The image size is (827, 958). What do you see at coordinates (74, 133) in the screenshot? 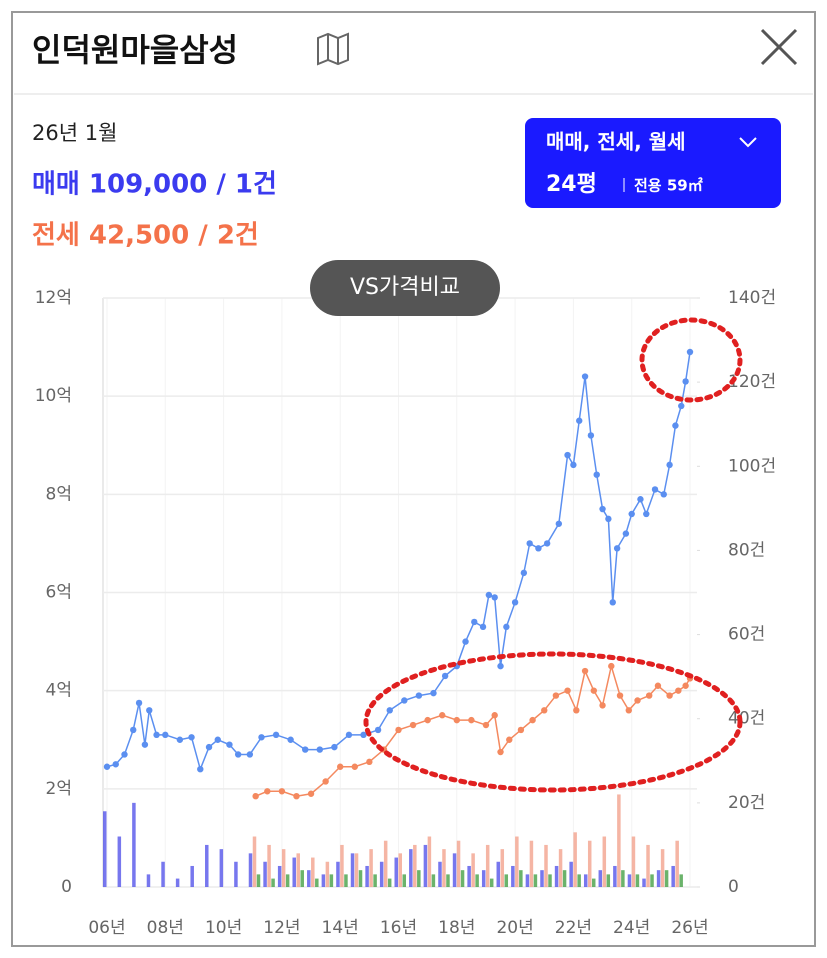
I see `date: 26년 1월` at bounding box center [74, 133].